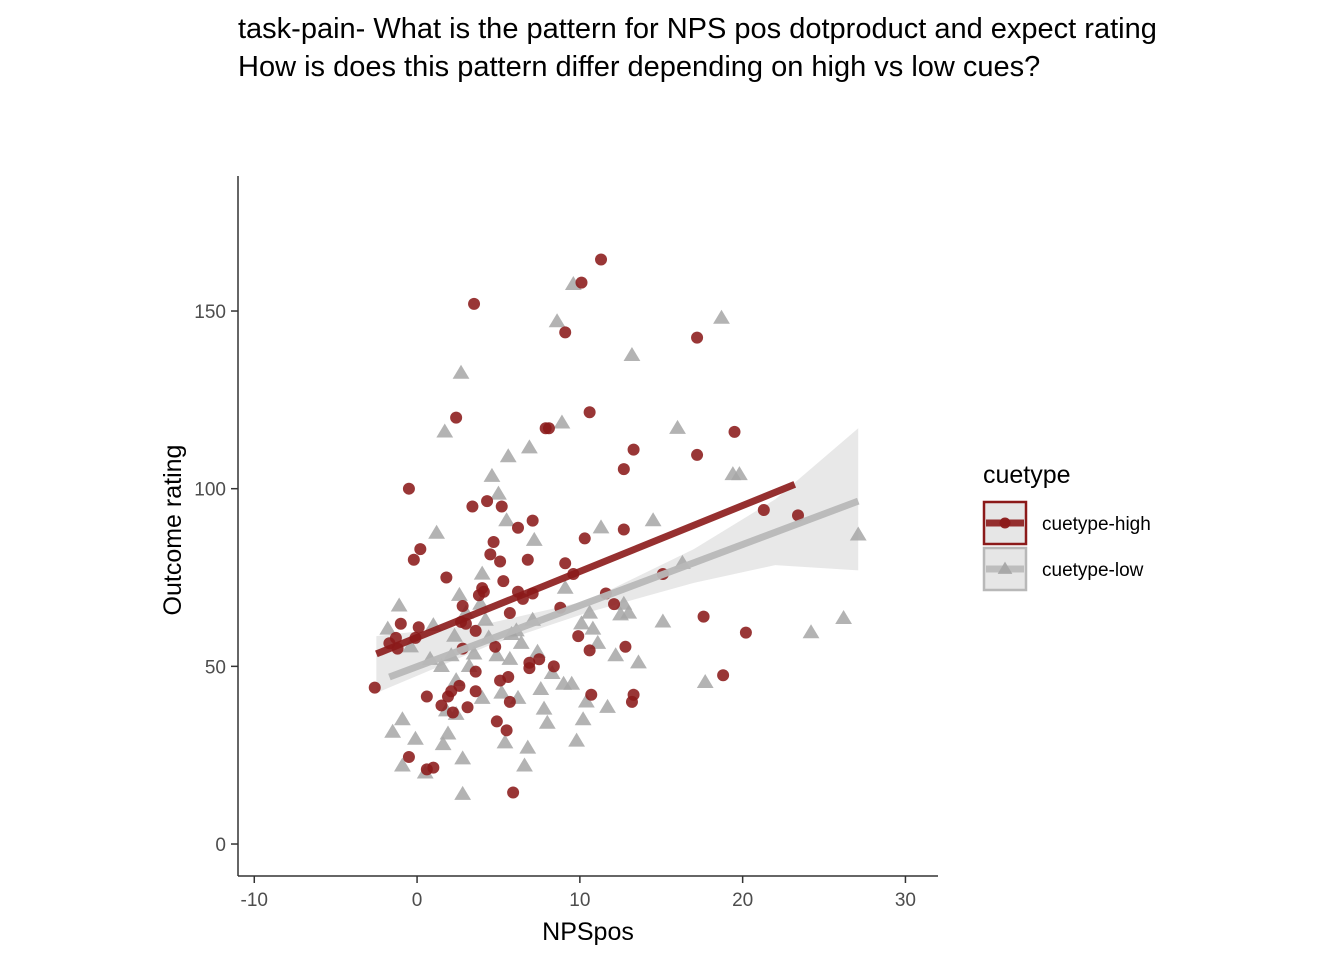 This screenshot has width=1344, height=960. I want to click on y-axis-title: Outcome rating, so click(173, 530).